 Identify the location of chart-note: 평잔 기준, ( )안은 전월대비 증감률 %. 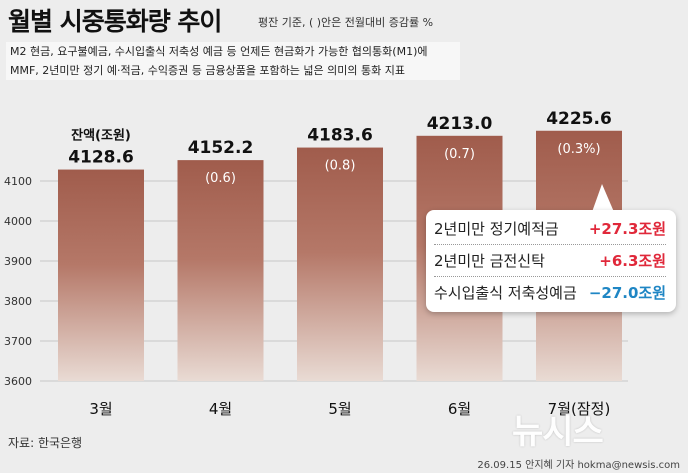
(346, 22).